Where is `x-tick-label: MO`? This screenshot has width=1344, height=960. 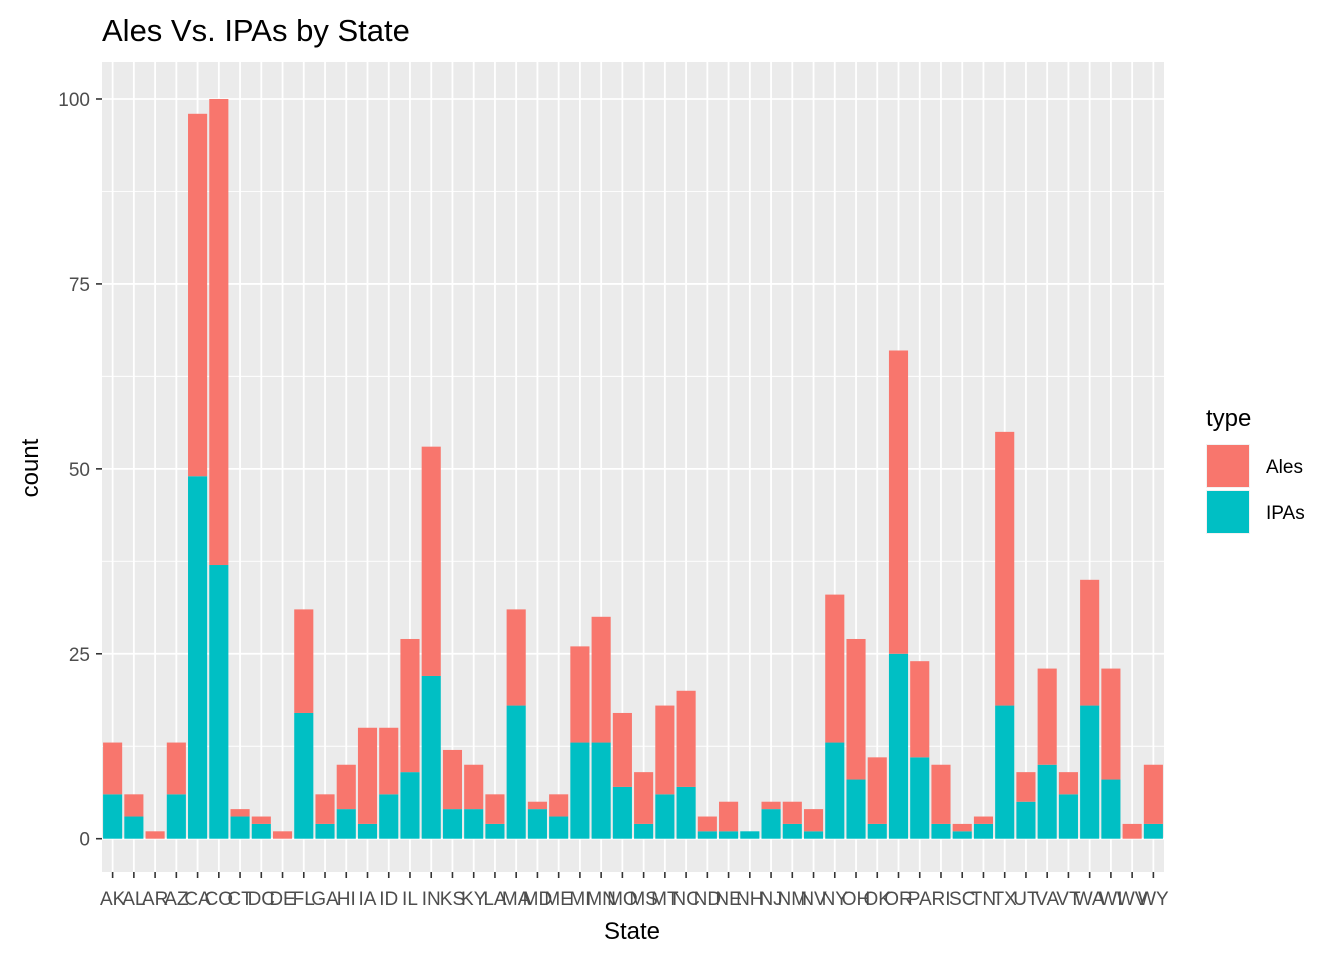 x-tick-label: MO is located at coordinates (622, 899).